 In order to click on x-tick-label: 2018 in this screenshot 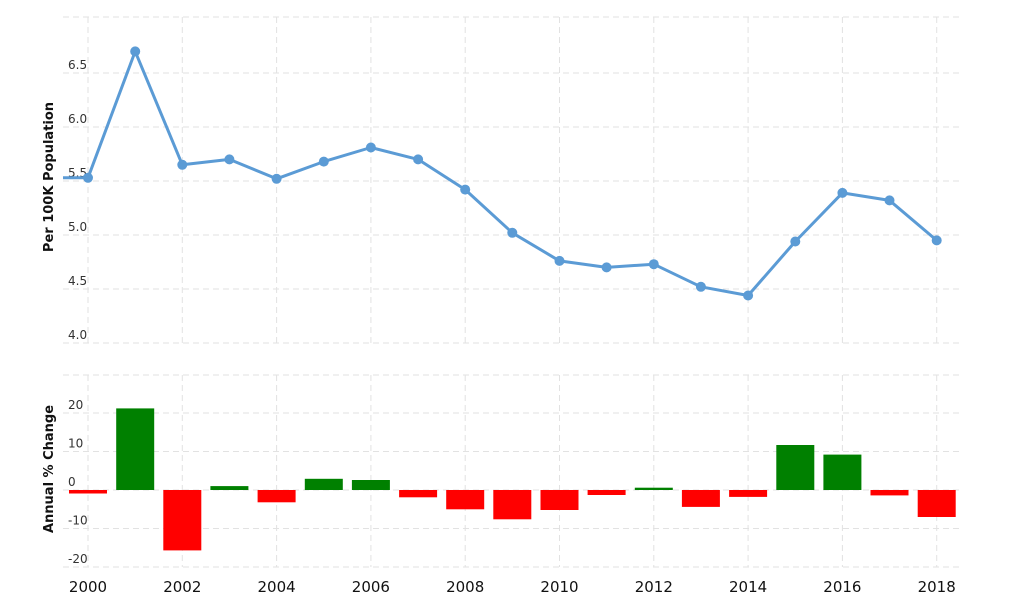, I will do `click(937, 587)`.